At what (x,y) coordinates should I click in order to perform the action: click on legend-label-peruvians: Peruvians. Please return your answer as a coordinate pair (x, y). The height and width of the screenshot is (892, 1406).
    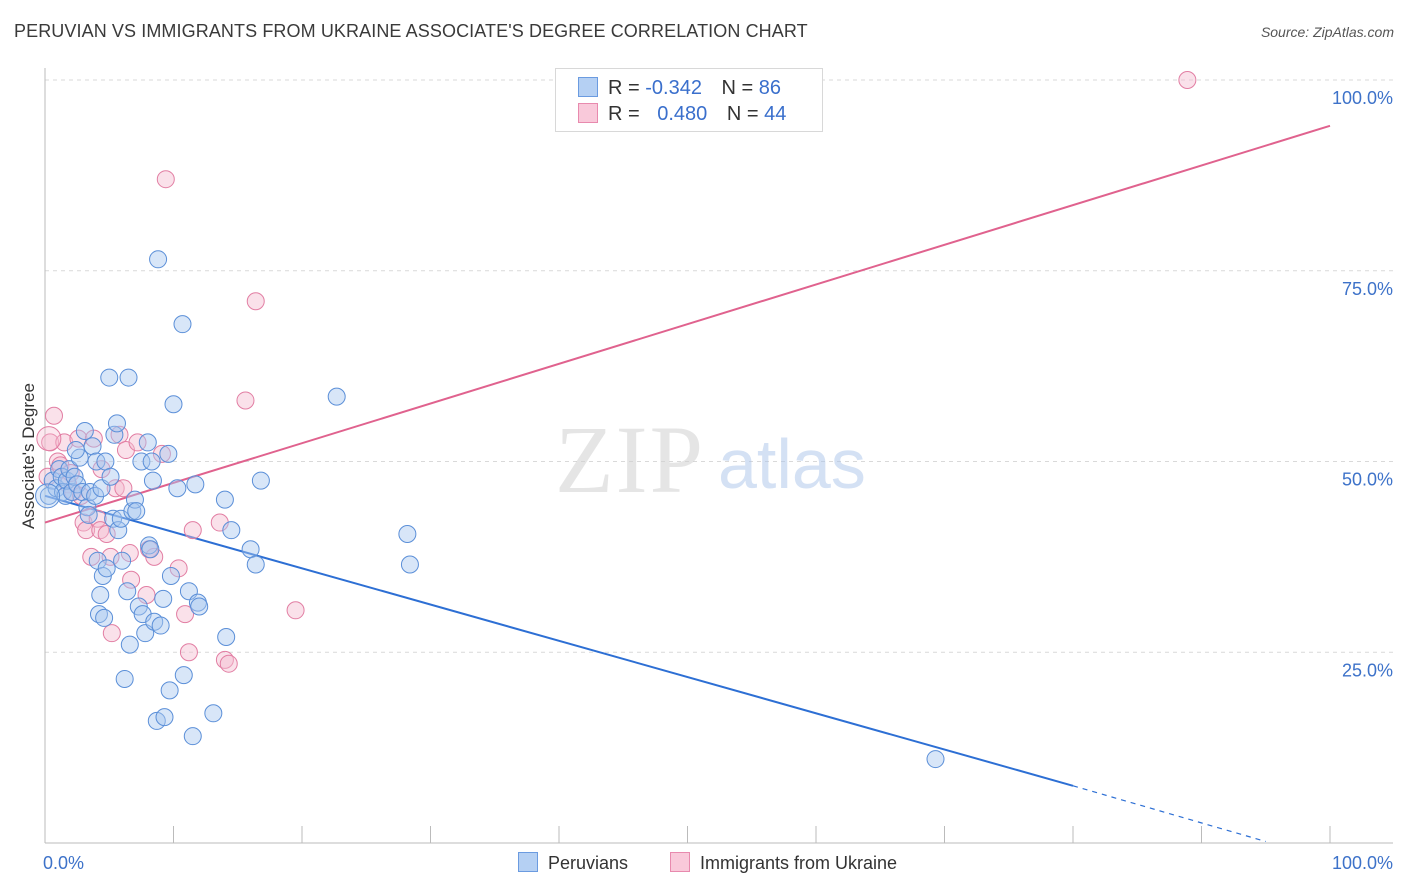
    Looking at the image, I should click on (588, 863).